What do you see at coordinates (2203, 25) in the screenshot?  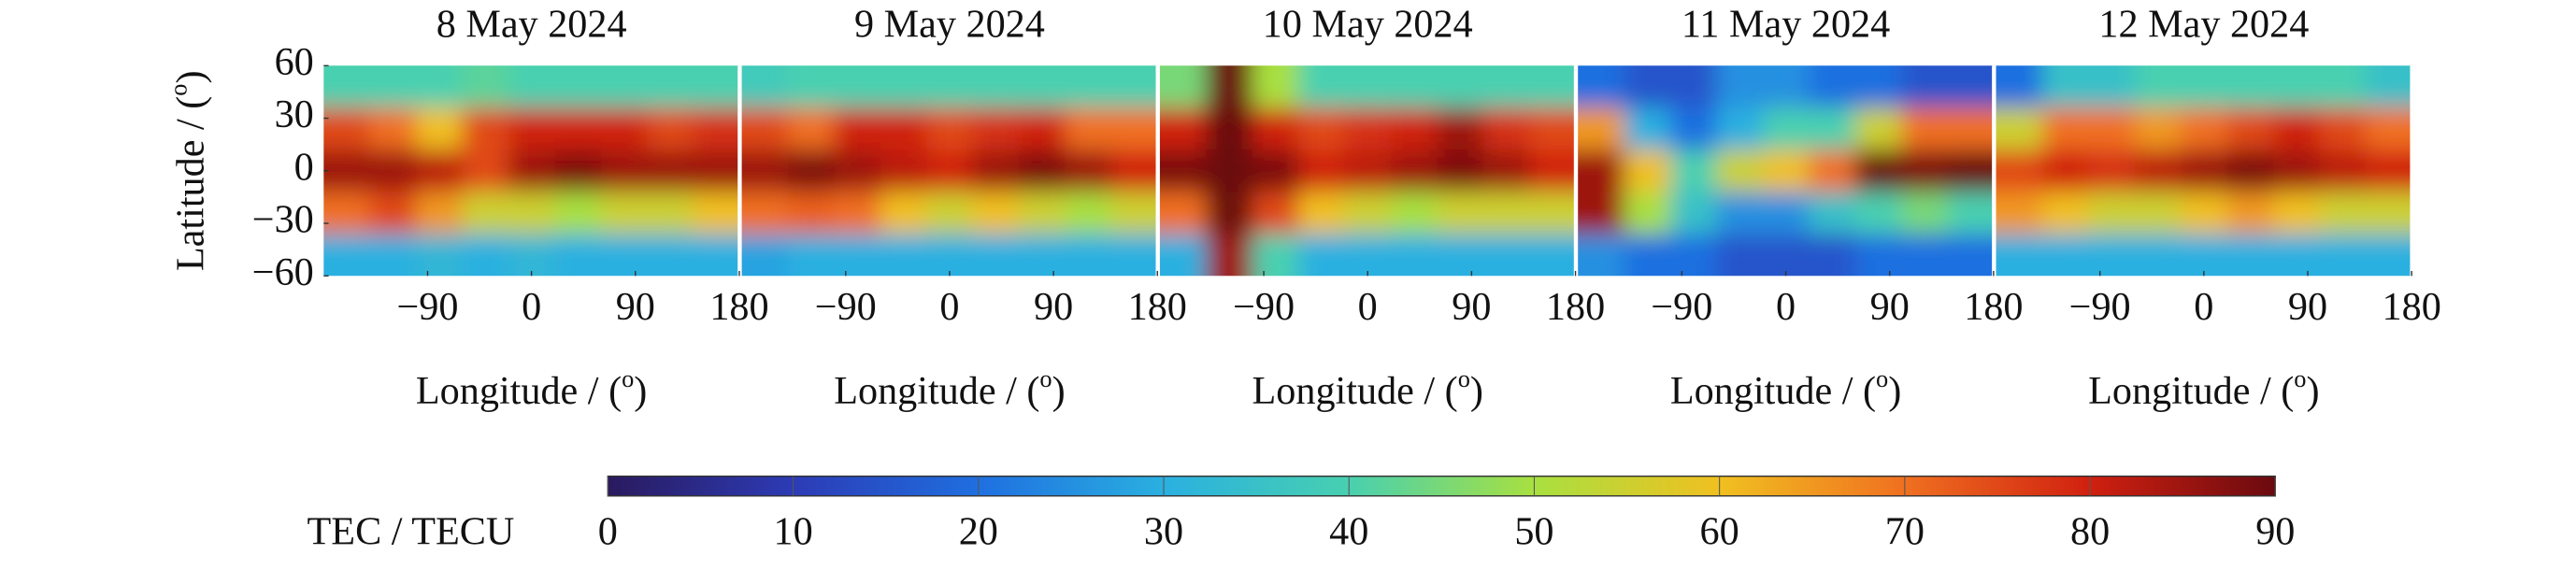 I see `panel-title: 12 May 2024` at bounding box center [2203, 25].